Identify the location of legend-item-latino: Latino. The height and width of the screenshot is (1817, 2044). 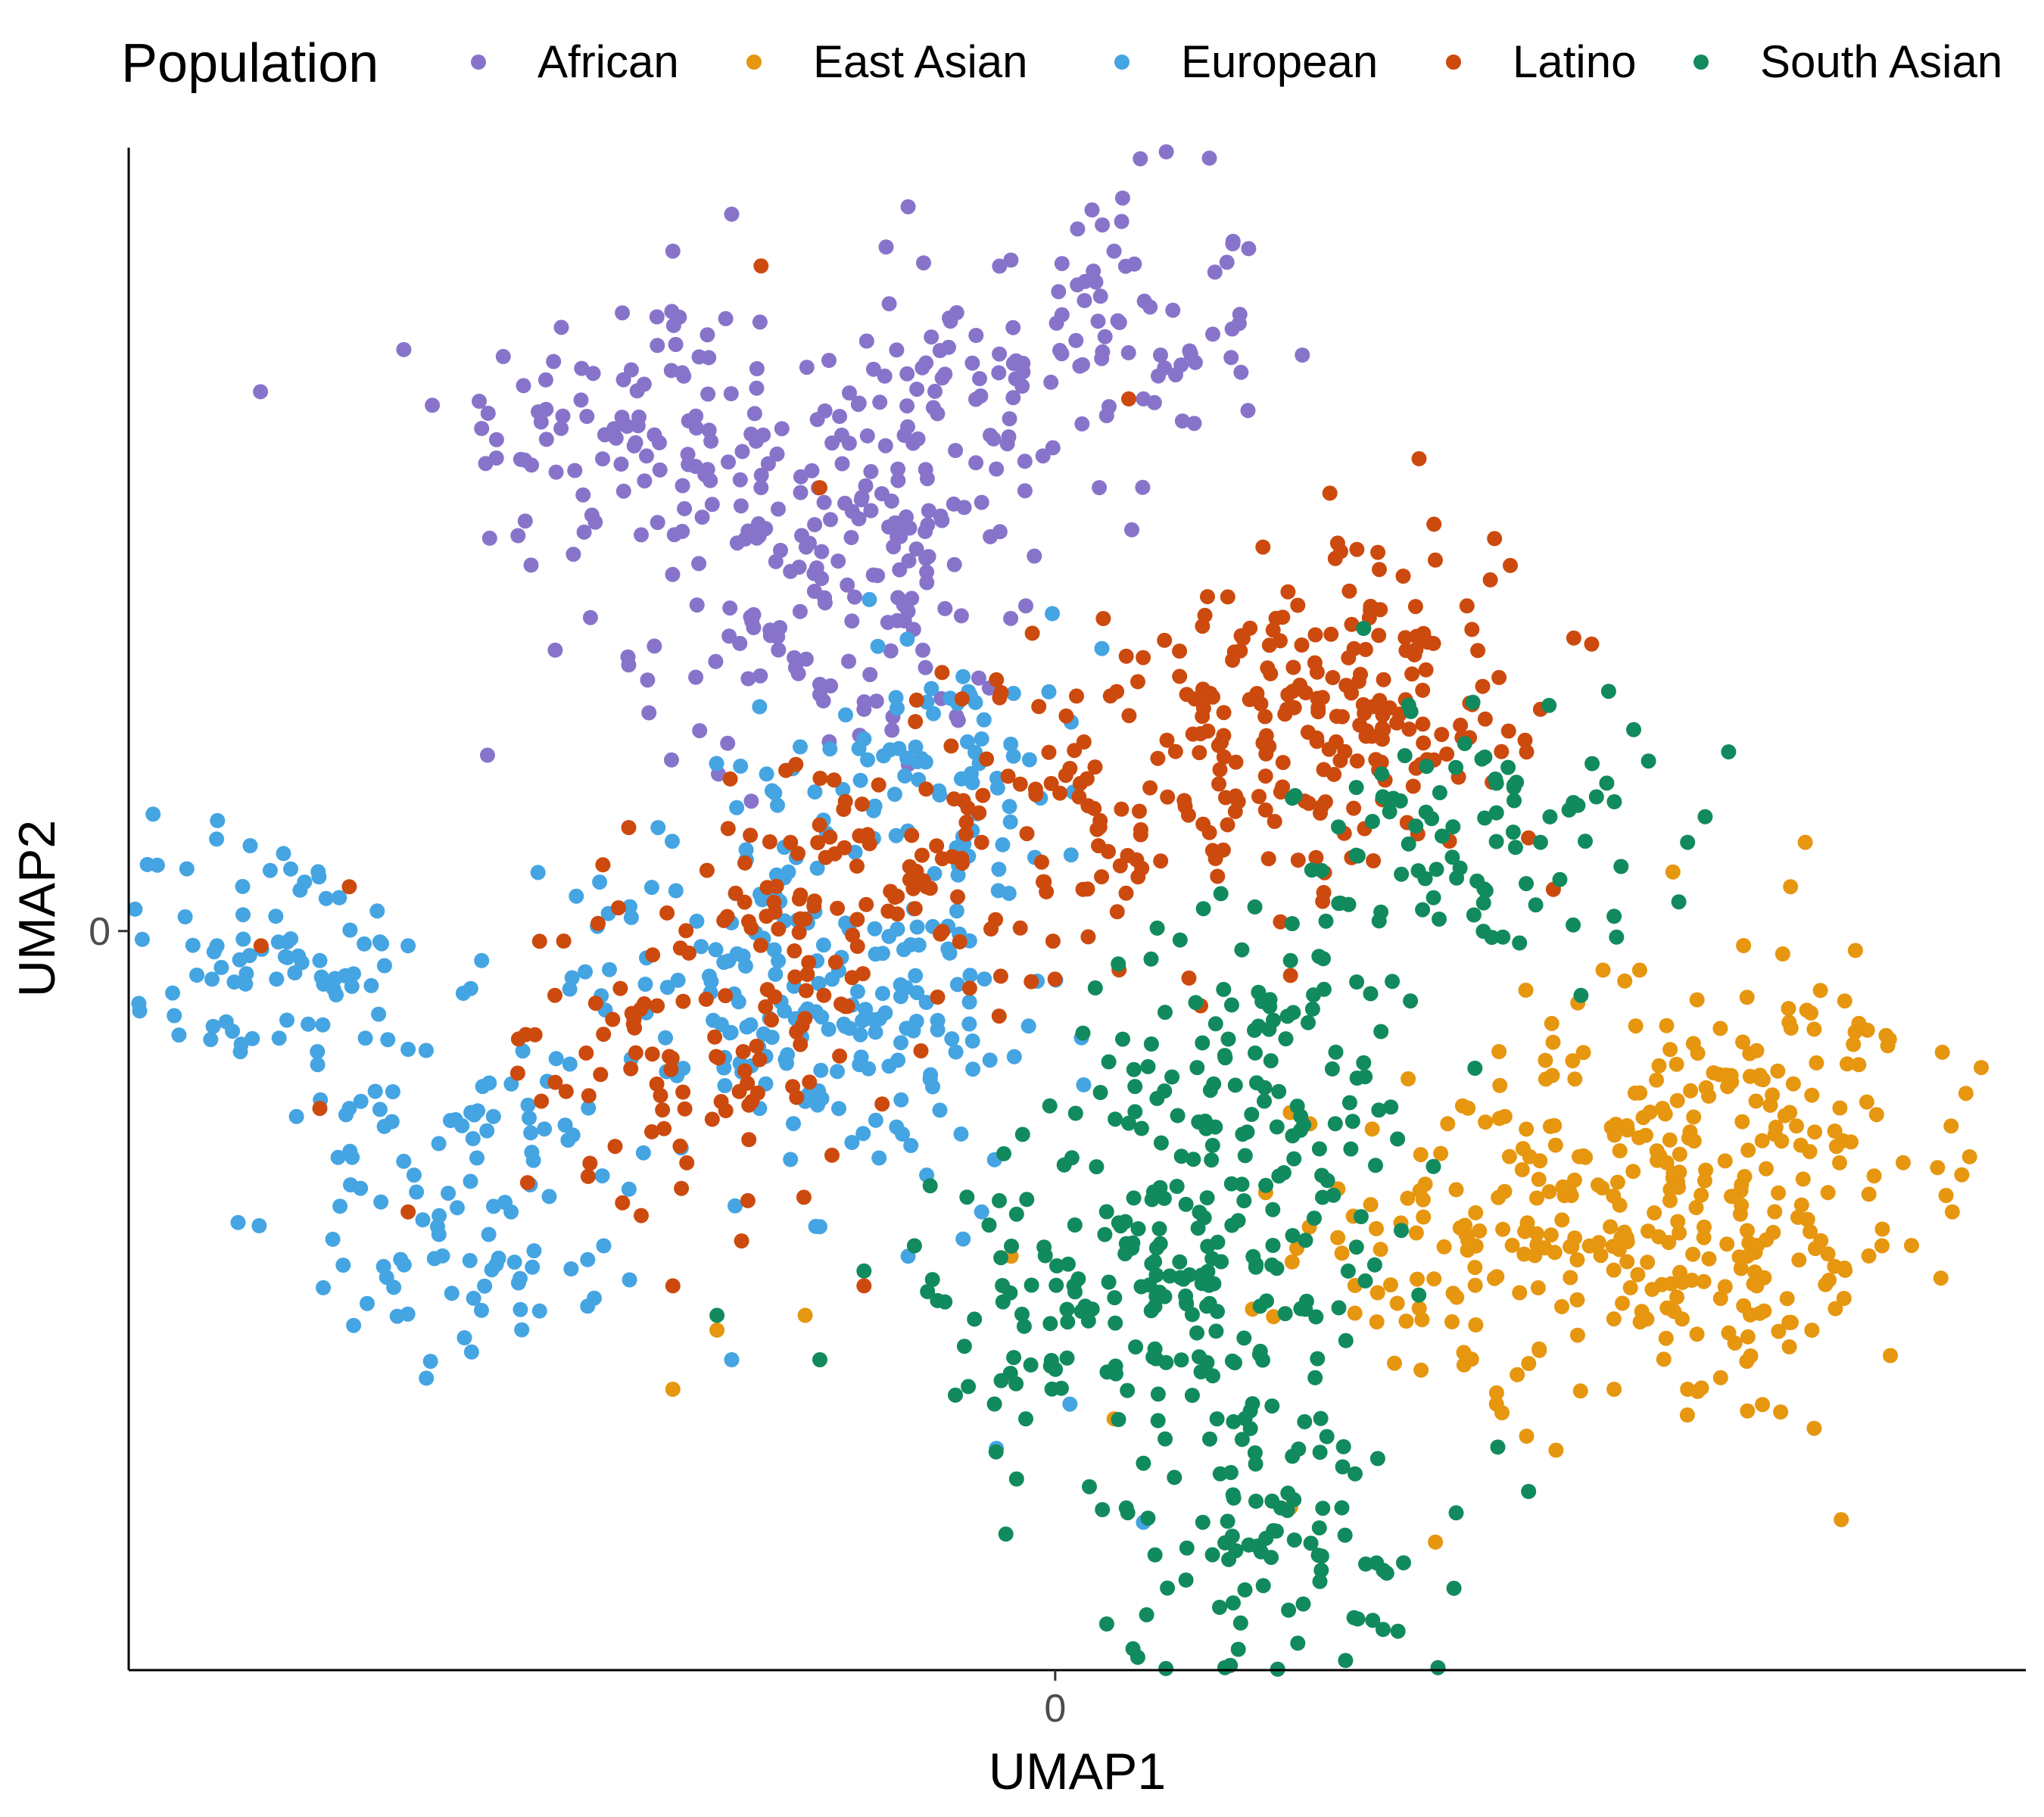
(1541, 61).